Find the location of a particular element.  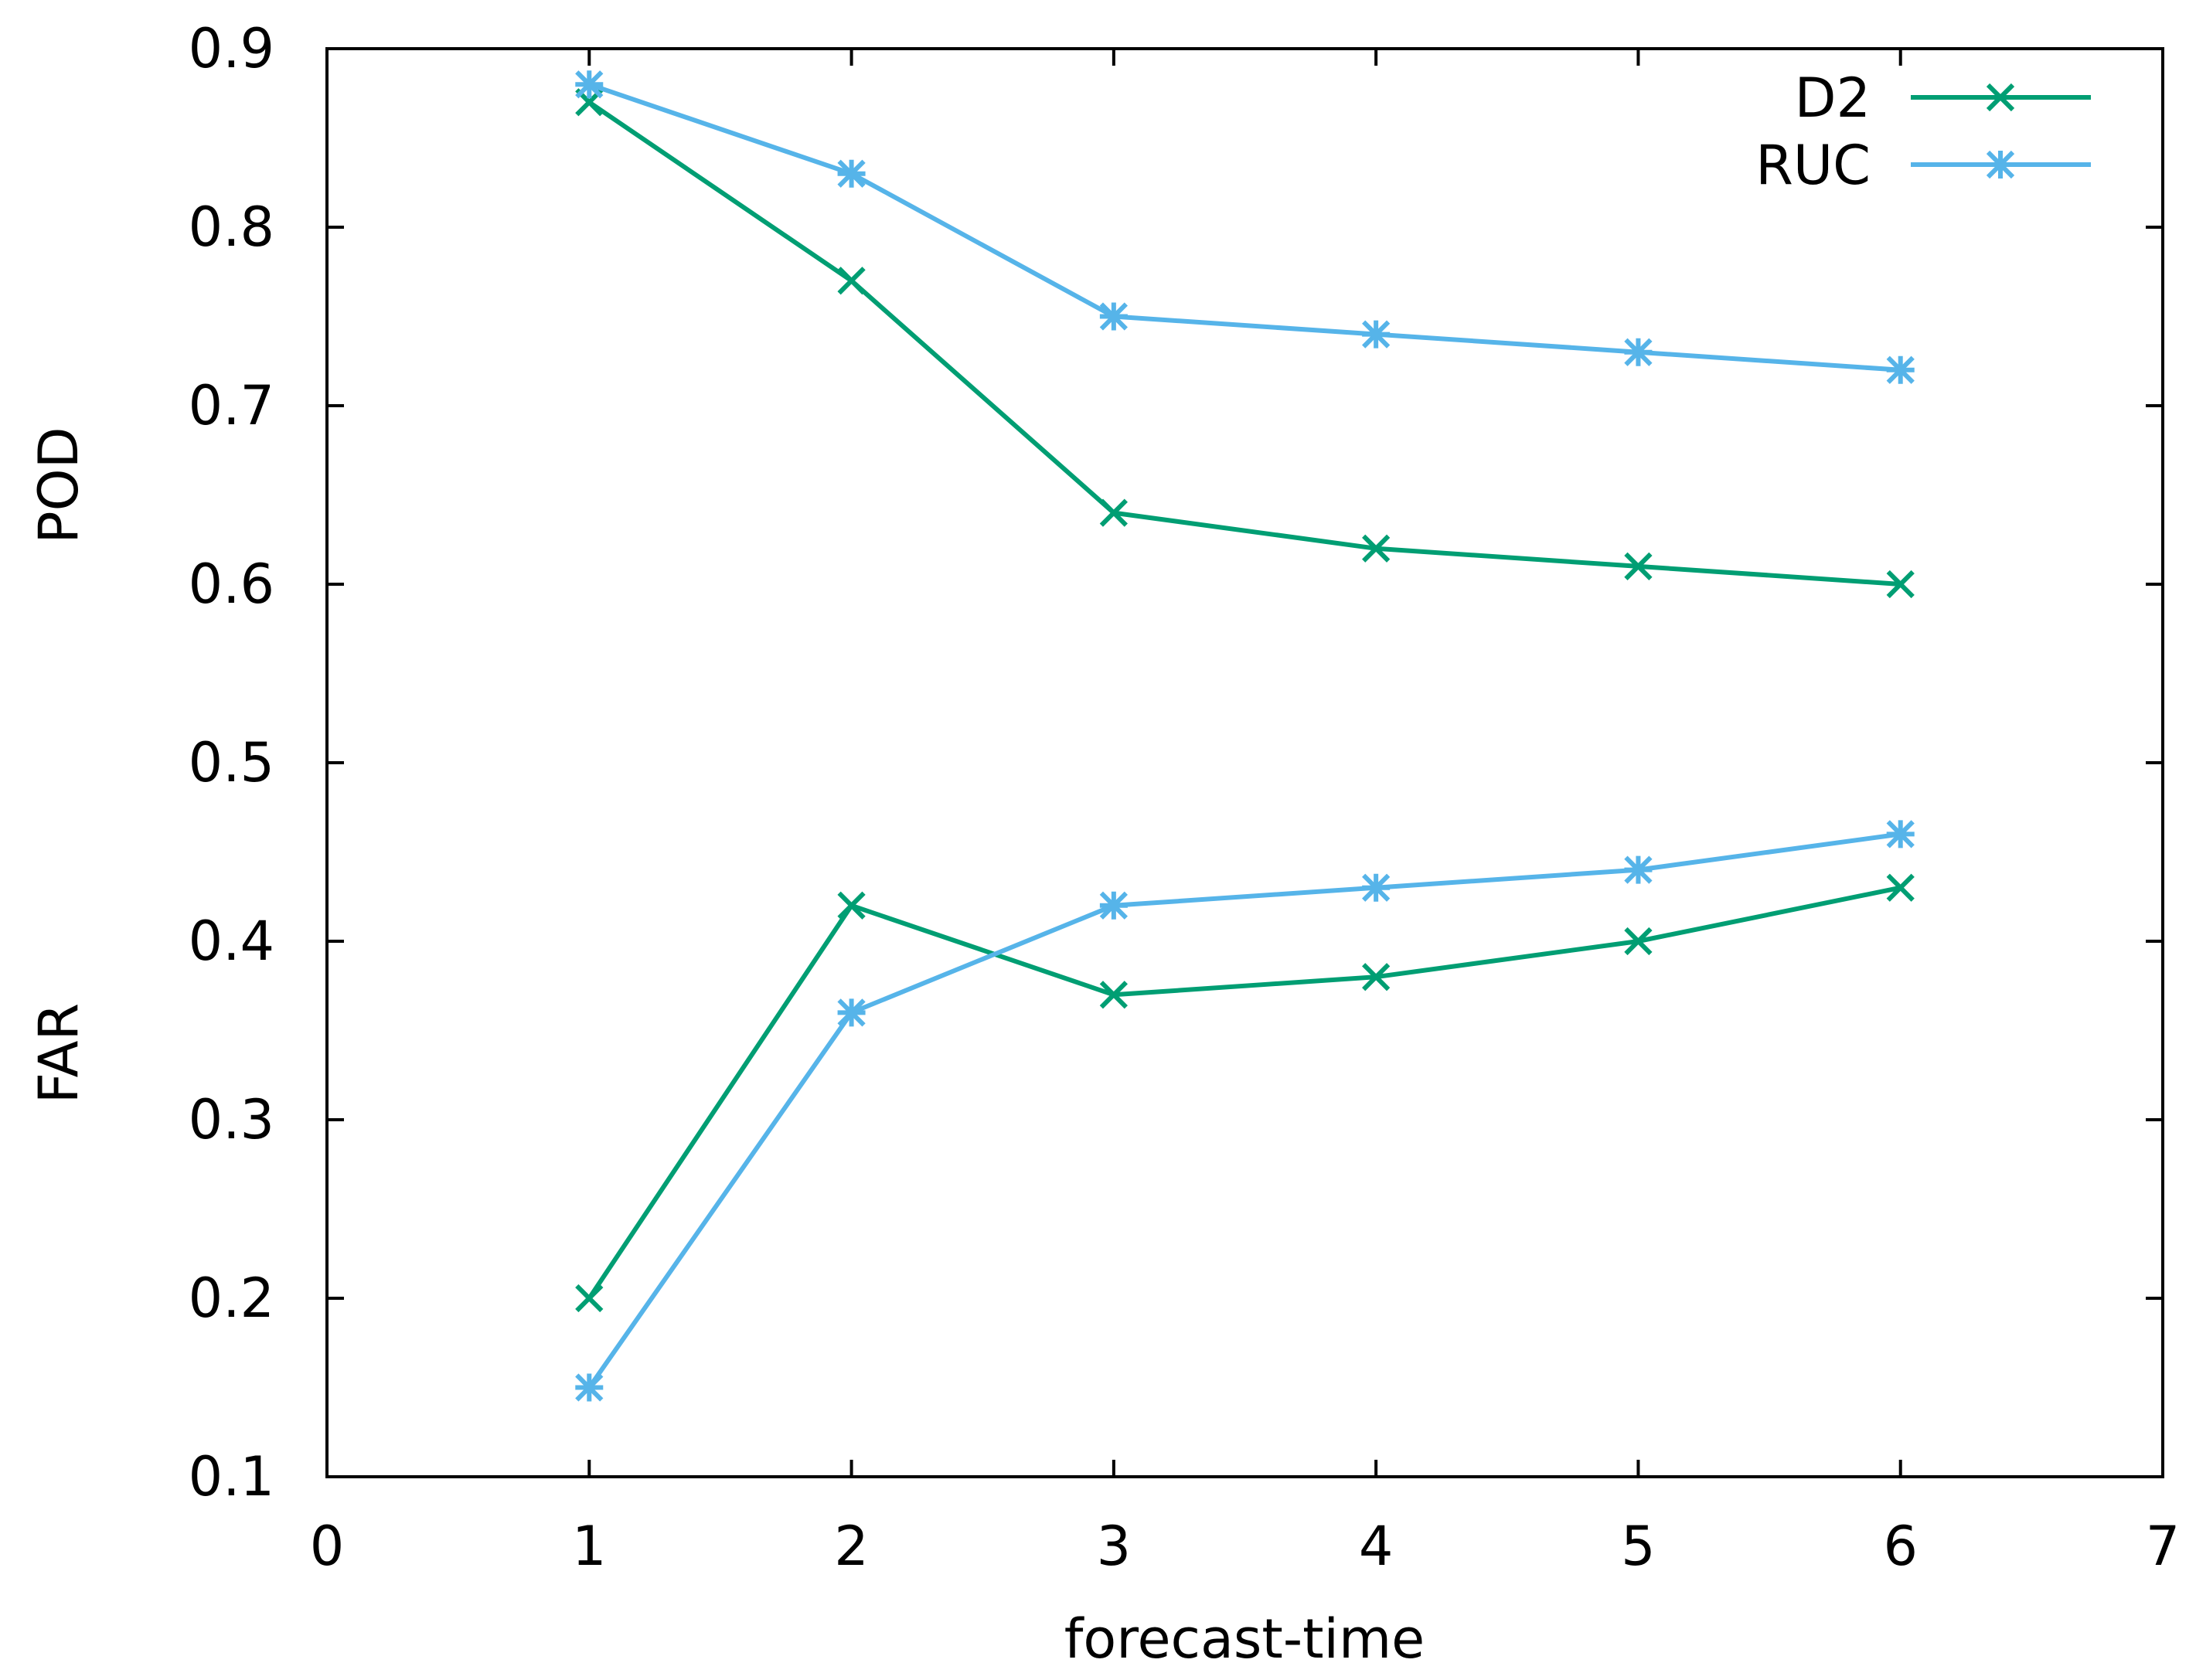

series-line-d2-far is located at coordinates (1244, 1092).